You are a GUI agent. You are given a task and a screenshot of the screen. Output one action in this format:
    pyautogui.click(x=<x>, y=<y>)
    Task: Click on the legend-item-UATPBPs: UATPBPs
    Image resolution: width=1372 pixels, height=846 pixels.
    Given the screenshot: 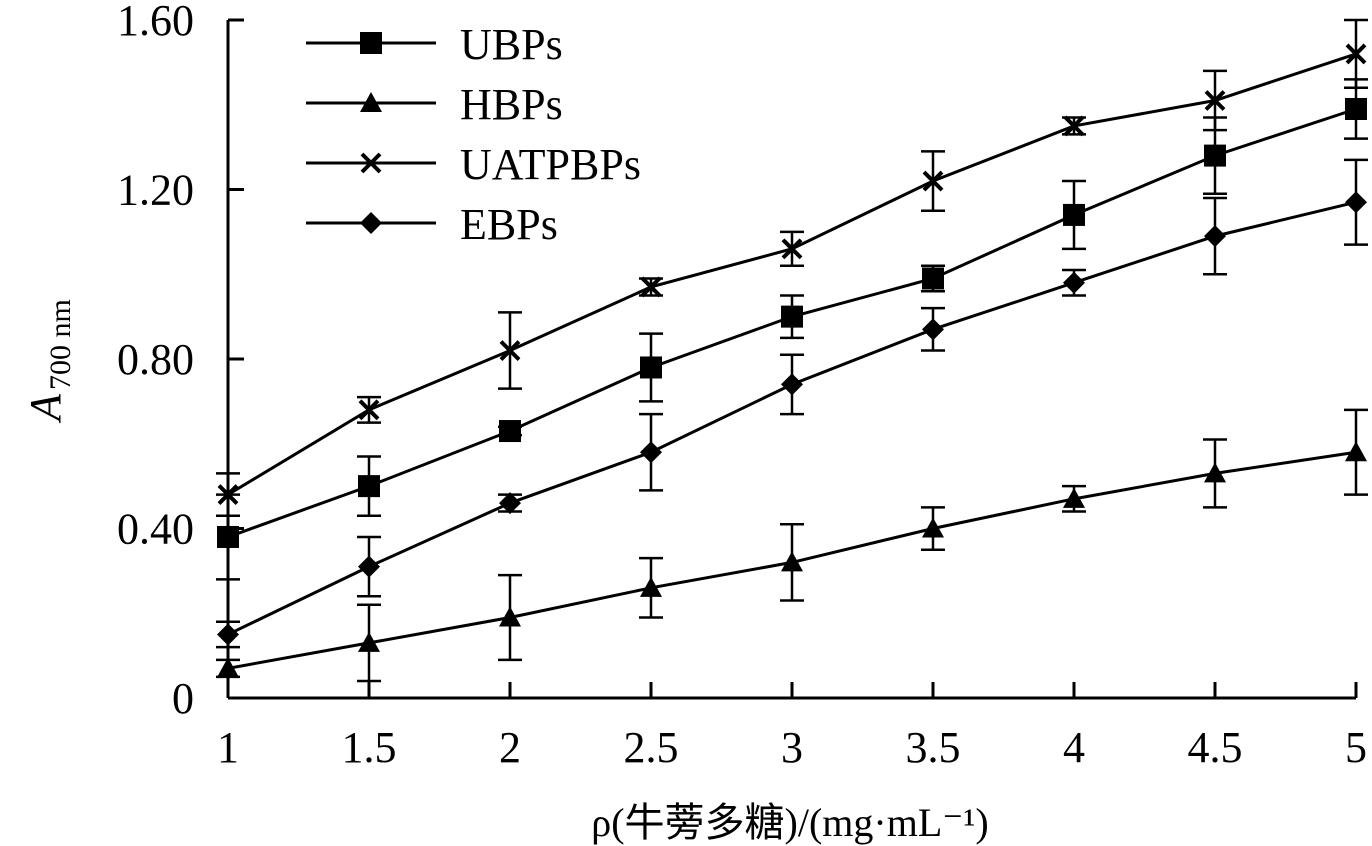 What is the action you would take?
    pyautogui.click(x=473, y=164)
    